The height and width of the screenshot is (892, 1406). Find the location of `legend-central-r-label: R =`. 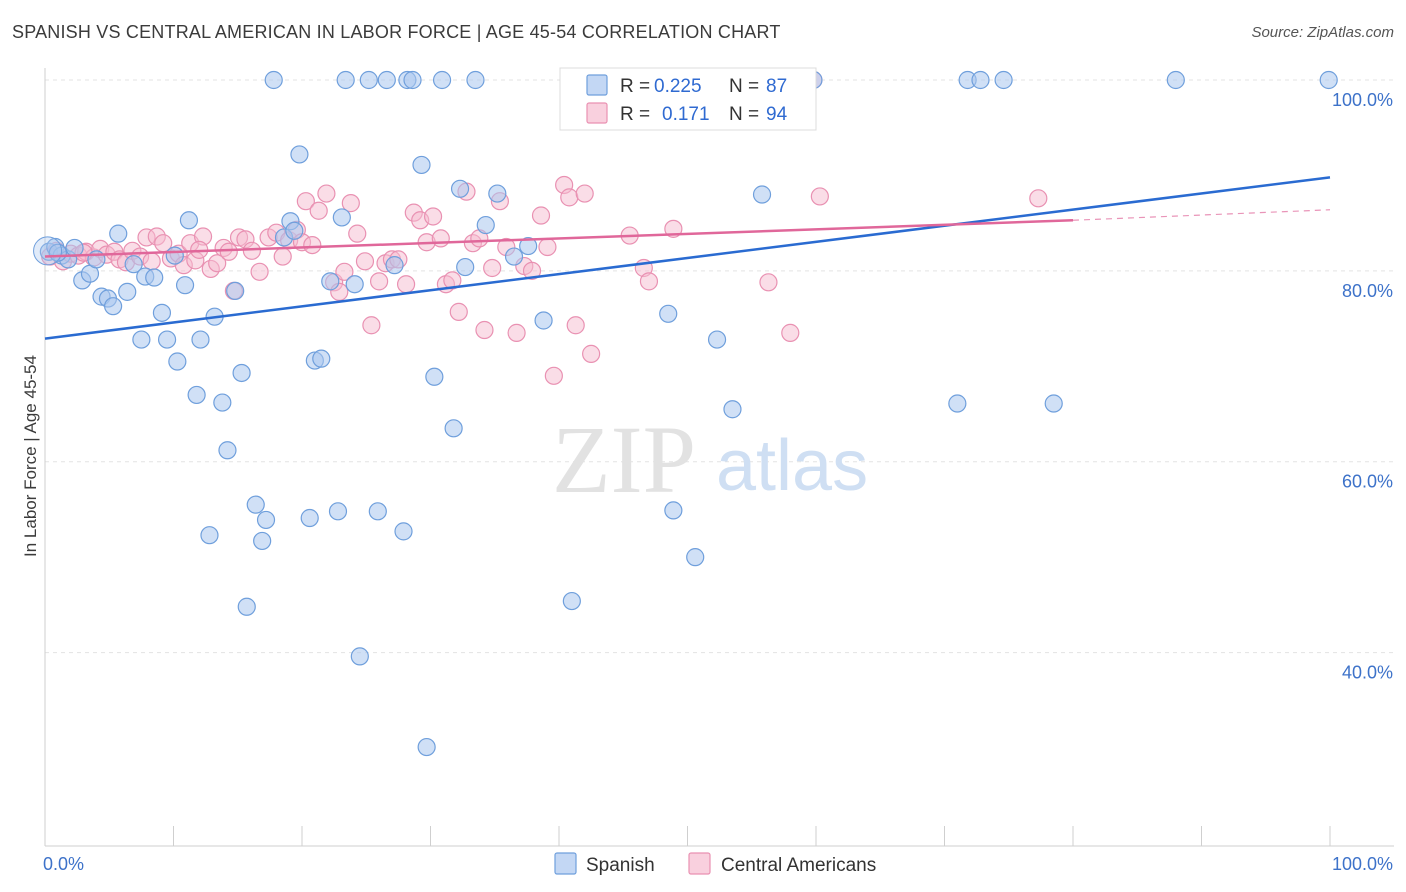

legend-central-r-label: R = is located at coordinates (635, 114).